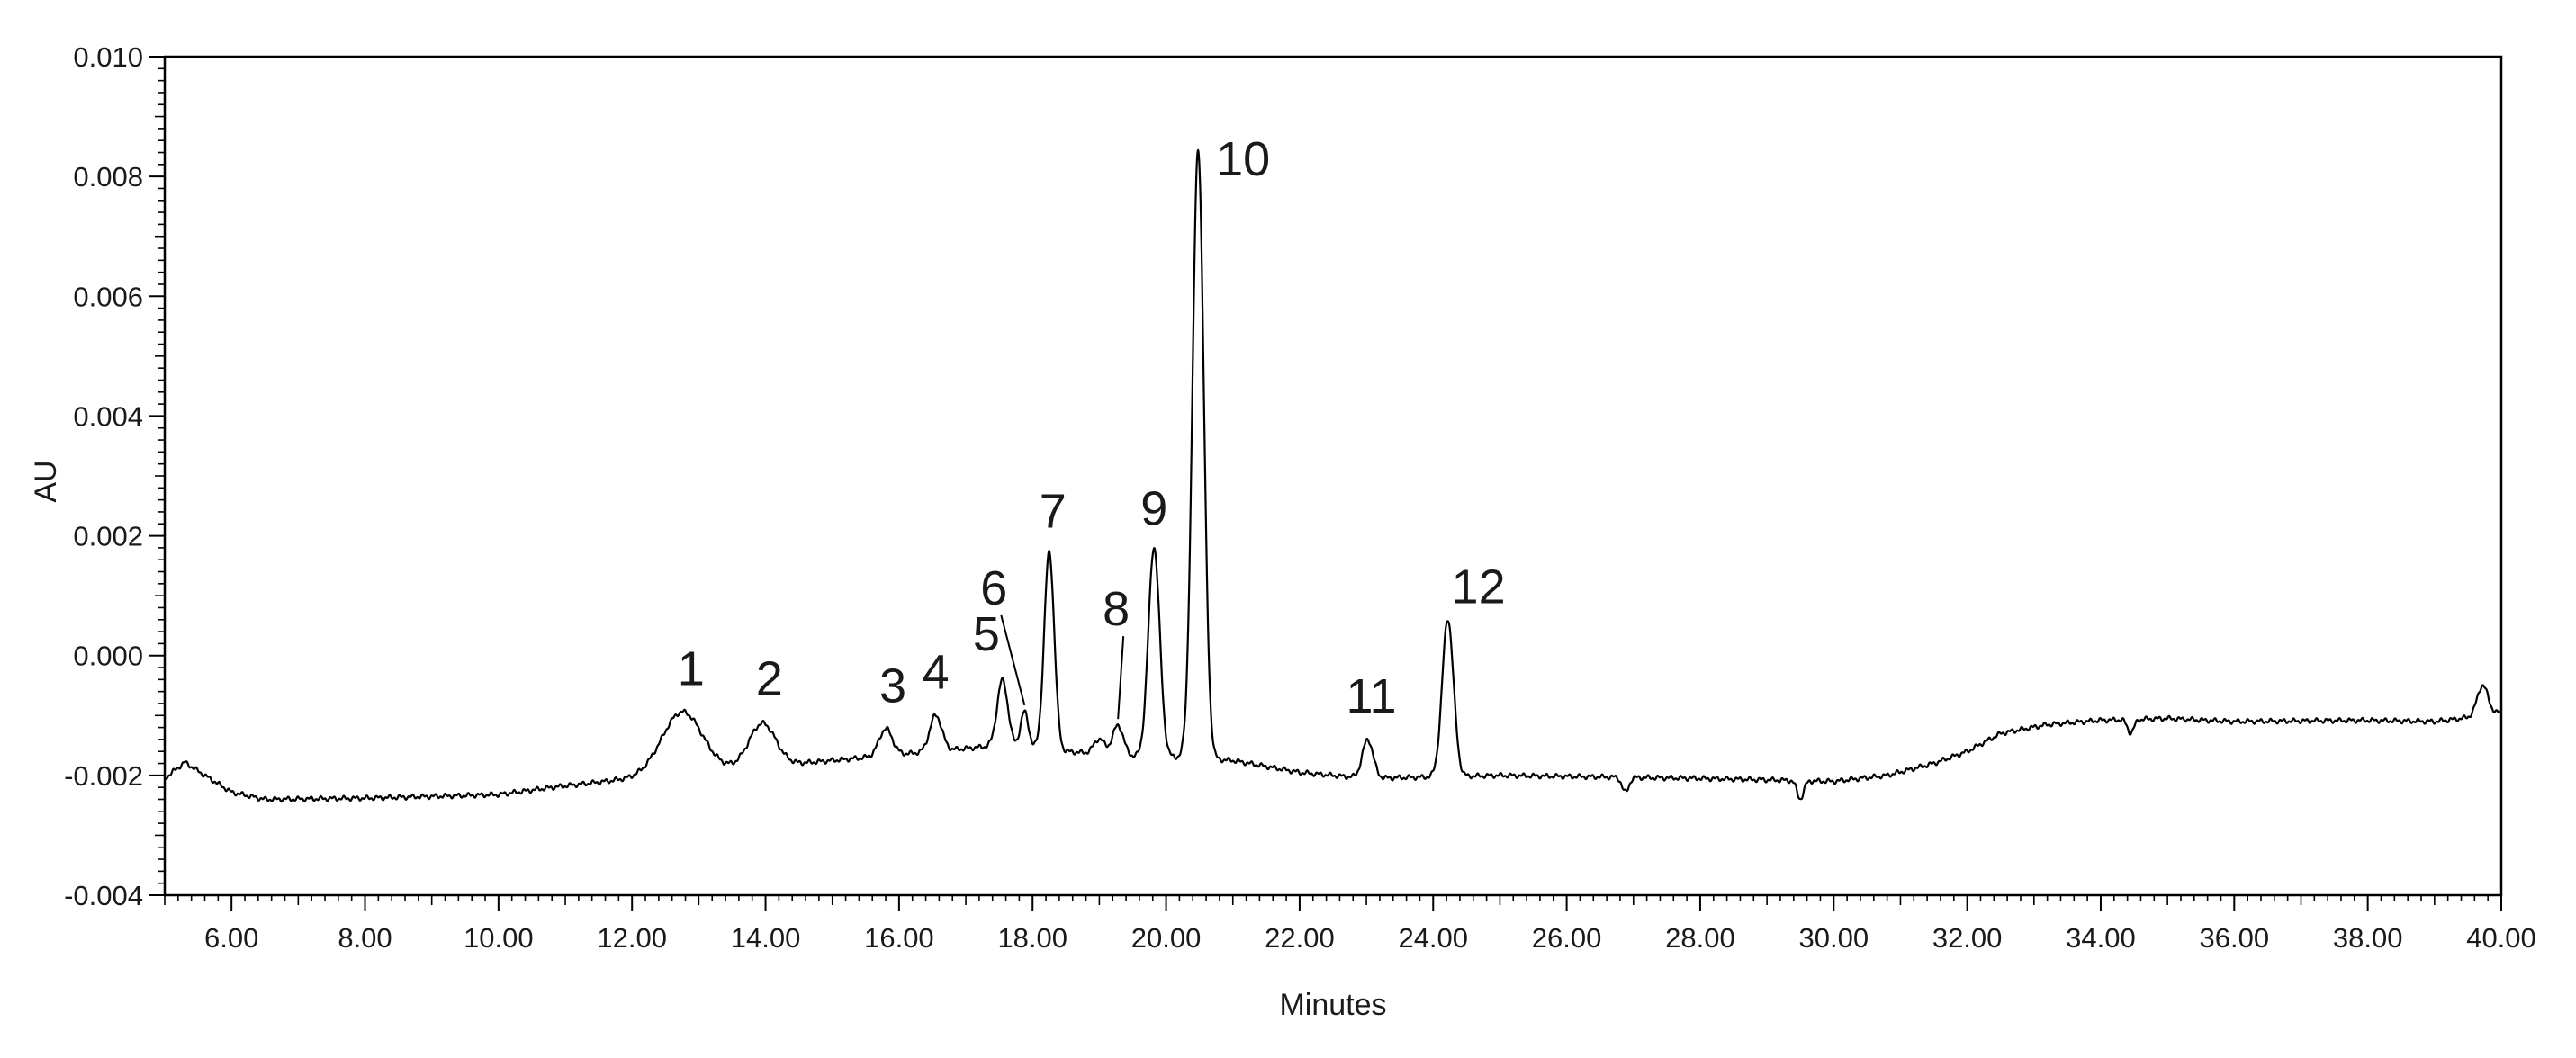 The height and width of the screenshot is (1058, 2576). Describe the element at coordinates (1153, 508) in the screenshot. I see `peak-label: 9` at that location.